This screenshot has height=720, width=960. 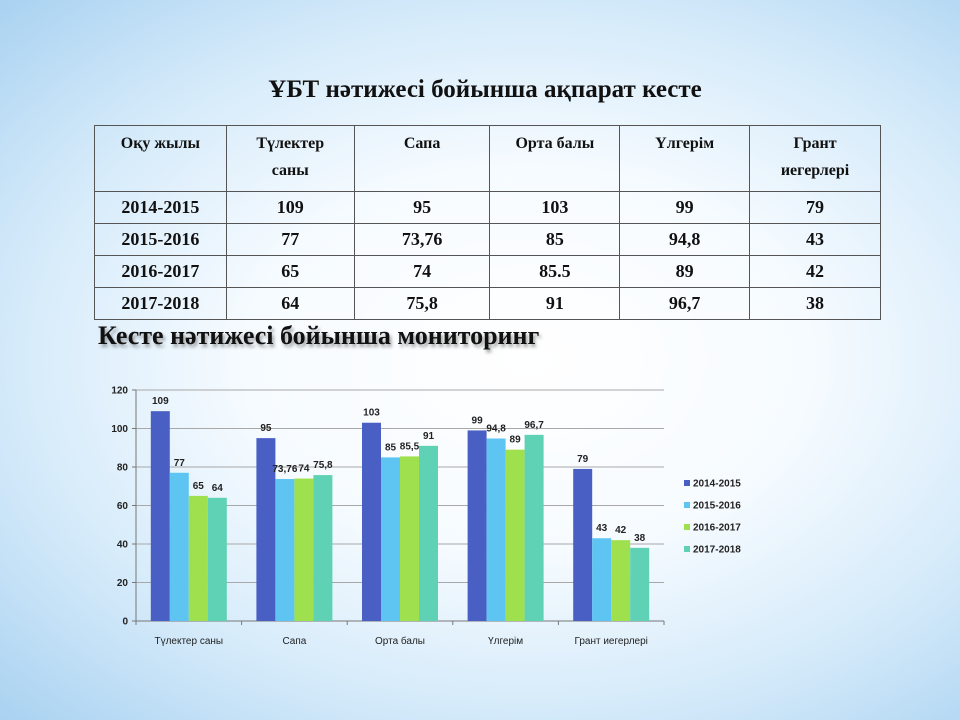 What do you see at coordinates (119, 391) in the screenshot?
I see `y-tick-label: 120` at bounding box center [119, 391].